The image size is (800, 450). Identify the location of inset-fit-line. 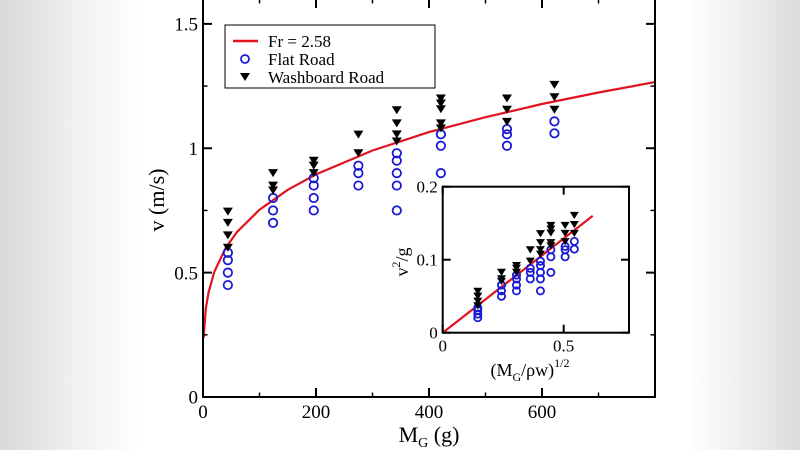
(518, 274).